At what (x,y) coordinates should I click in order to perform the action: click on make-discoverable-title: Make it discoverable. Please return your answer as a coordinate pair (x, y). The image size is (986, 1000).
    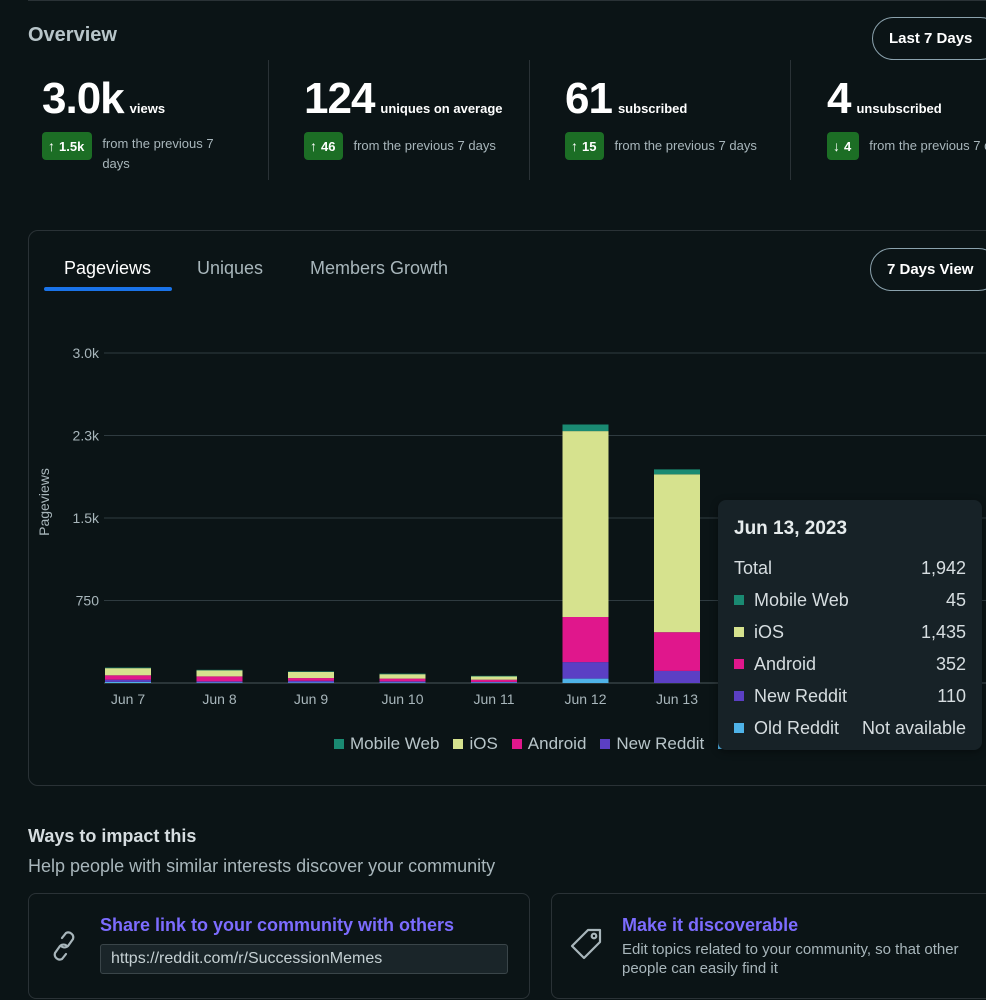
    Looking at the image, I should click on (710, 925).